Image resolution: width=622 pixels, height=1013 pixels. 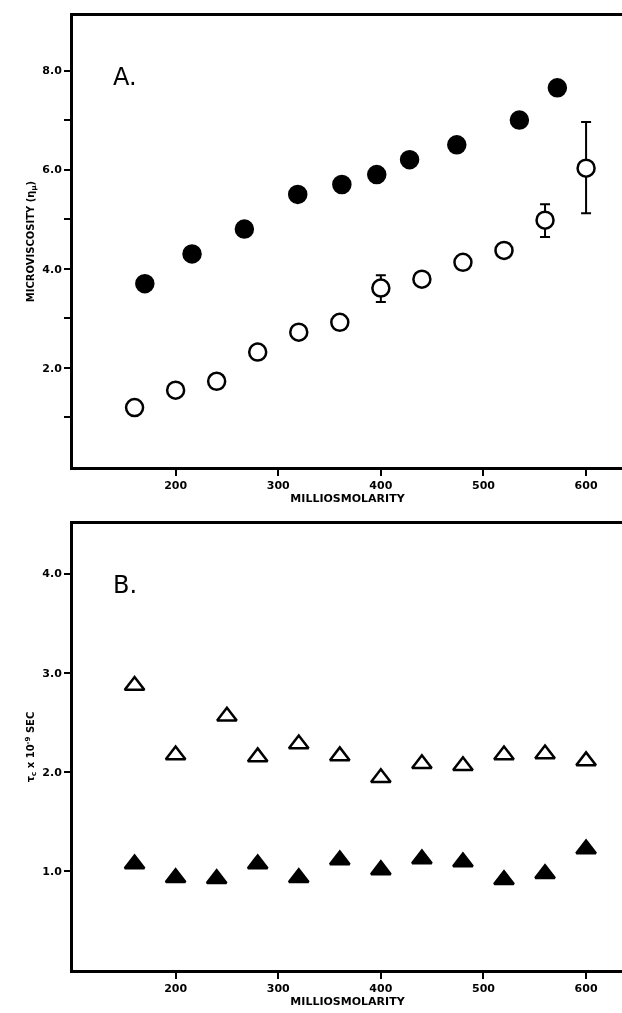 I want to click on y-tick-label: 3.0, so click(x=52, y=673).